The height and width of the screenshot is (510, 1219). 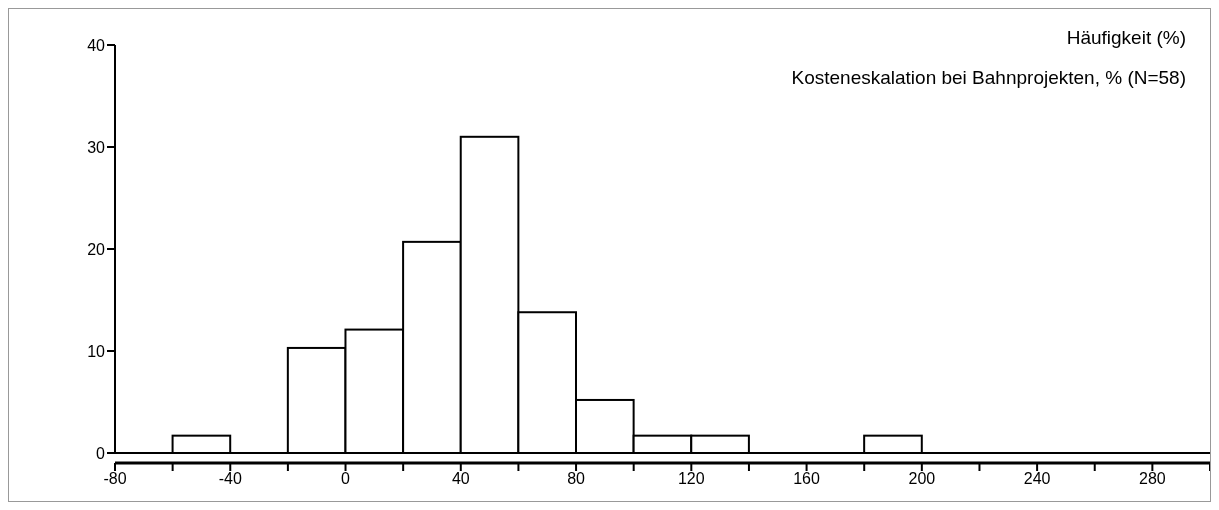 I want to click on x-tick-label: 0, so click(x=346, y=479).